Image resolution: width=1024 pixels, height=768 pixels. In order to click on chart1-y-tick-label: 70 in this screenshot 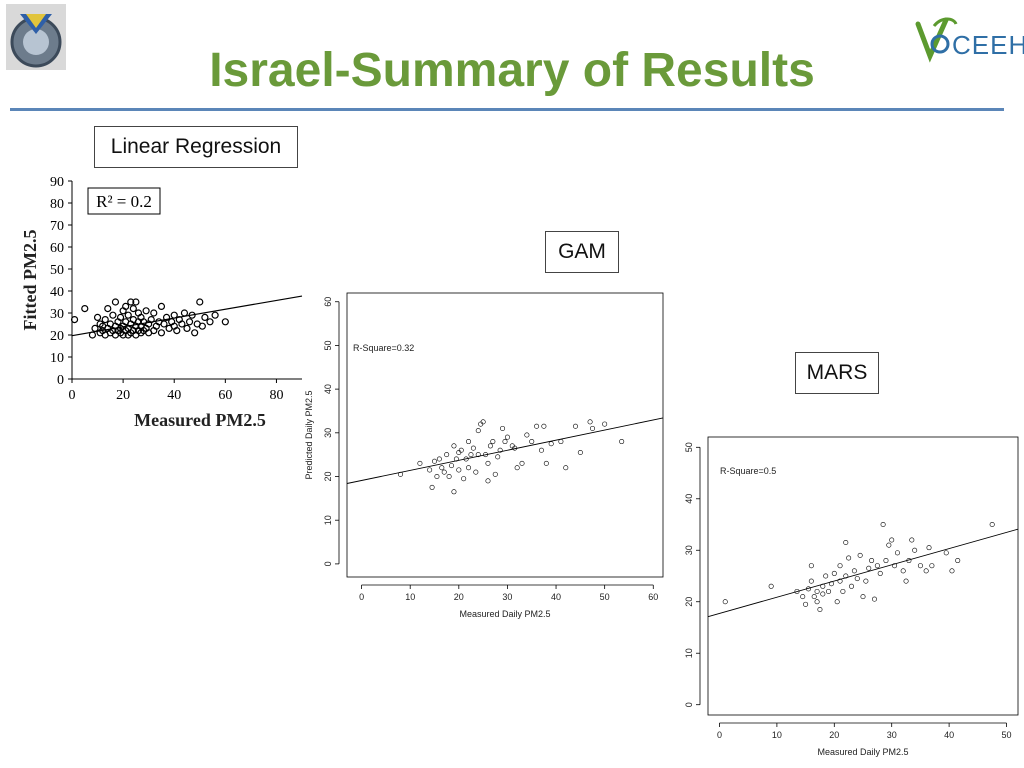, I will do `click(57, 226)`.